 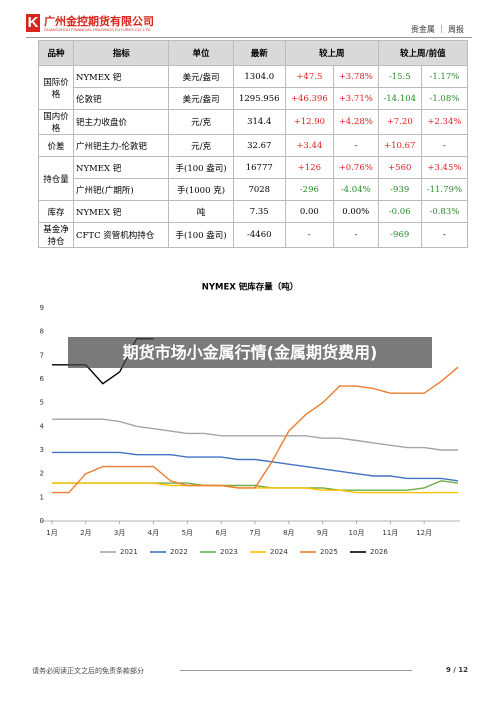 I want to click on header-cell: 指标, so click(x=121, y=53).